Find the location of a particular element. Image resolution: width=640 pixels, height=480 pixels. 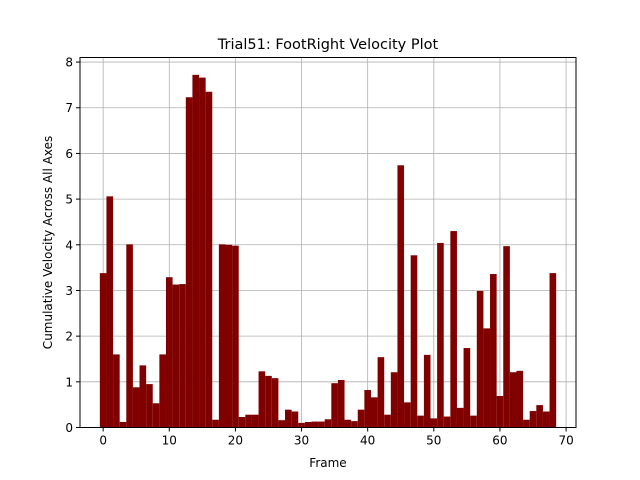

chart-title: Trial51: FootRight Velocity Plot is located at coordinates (328, 45).